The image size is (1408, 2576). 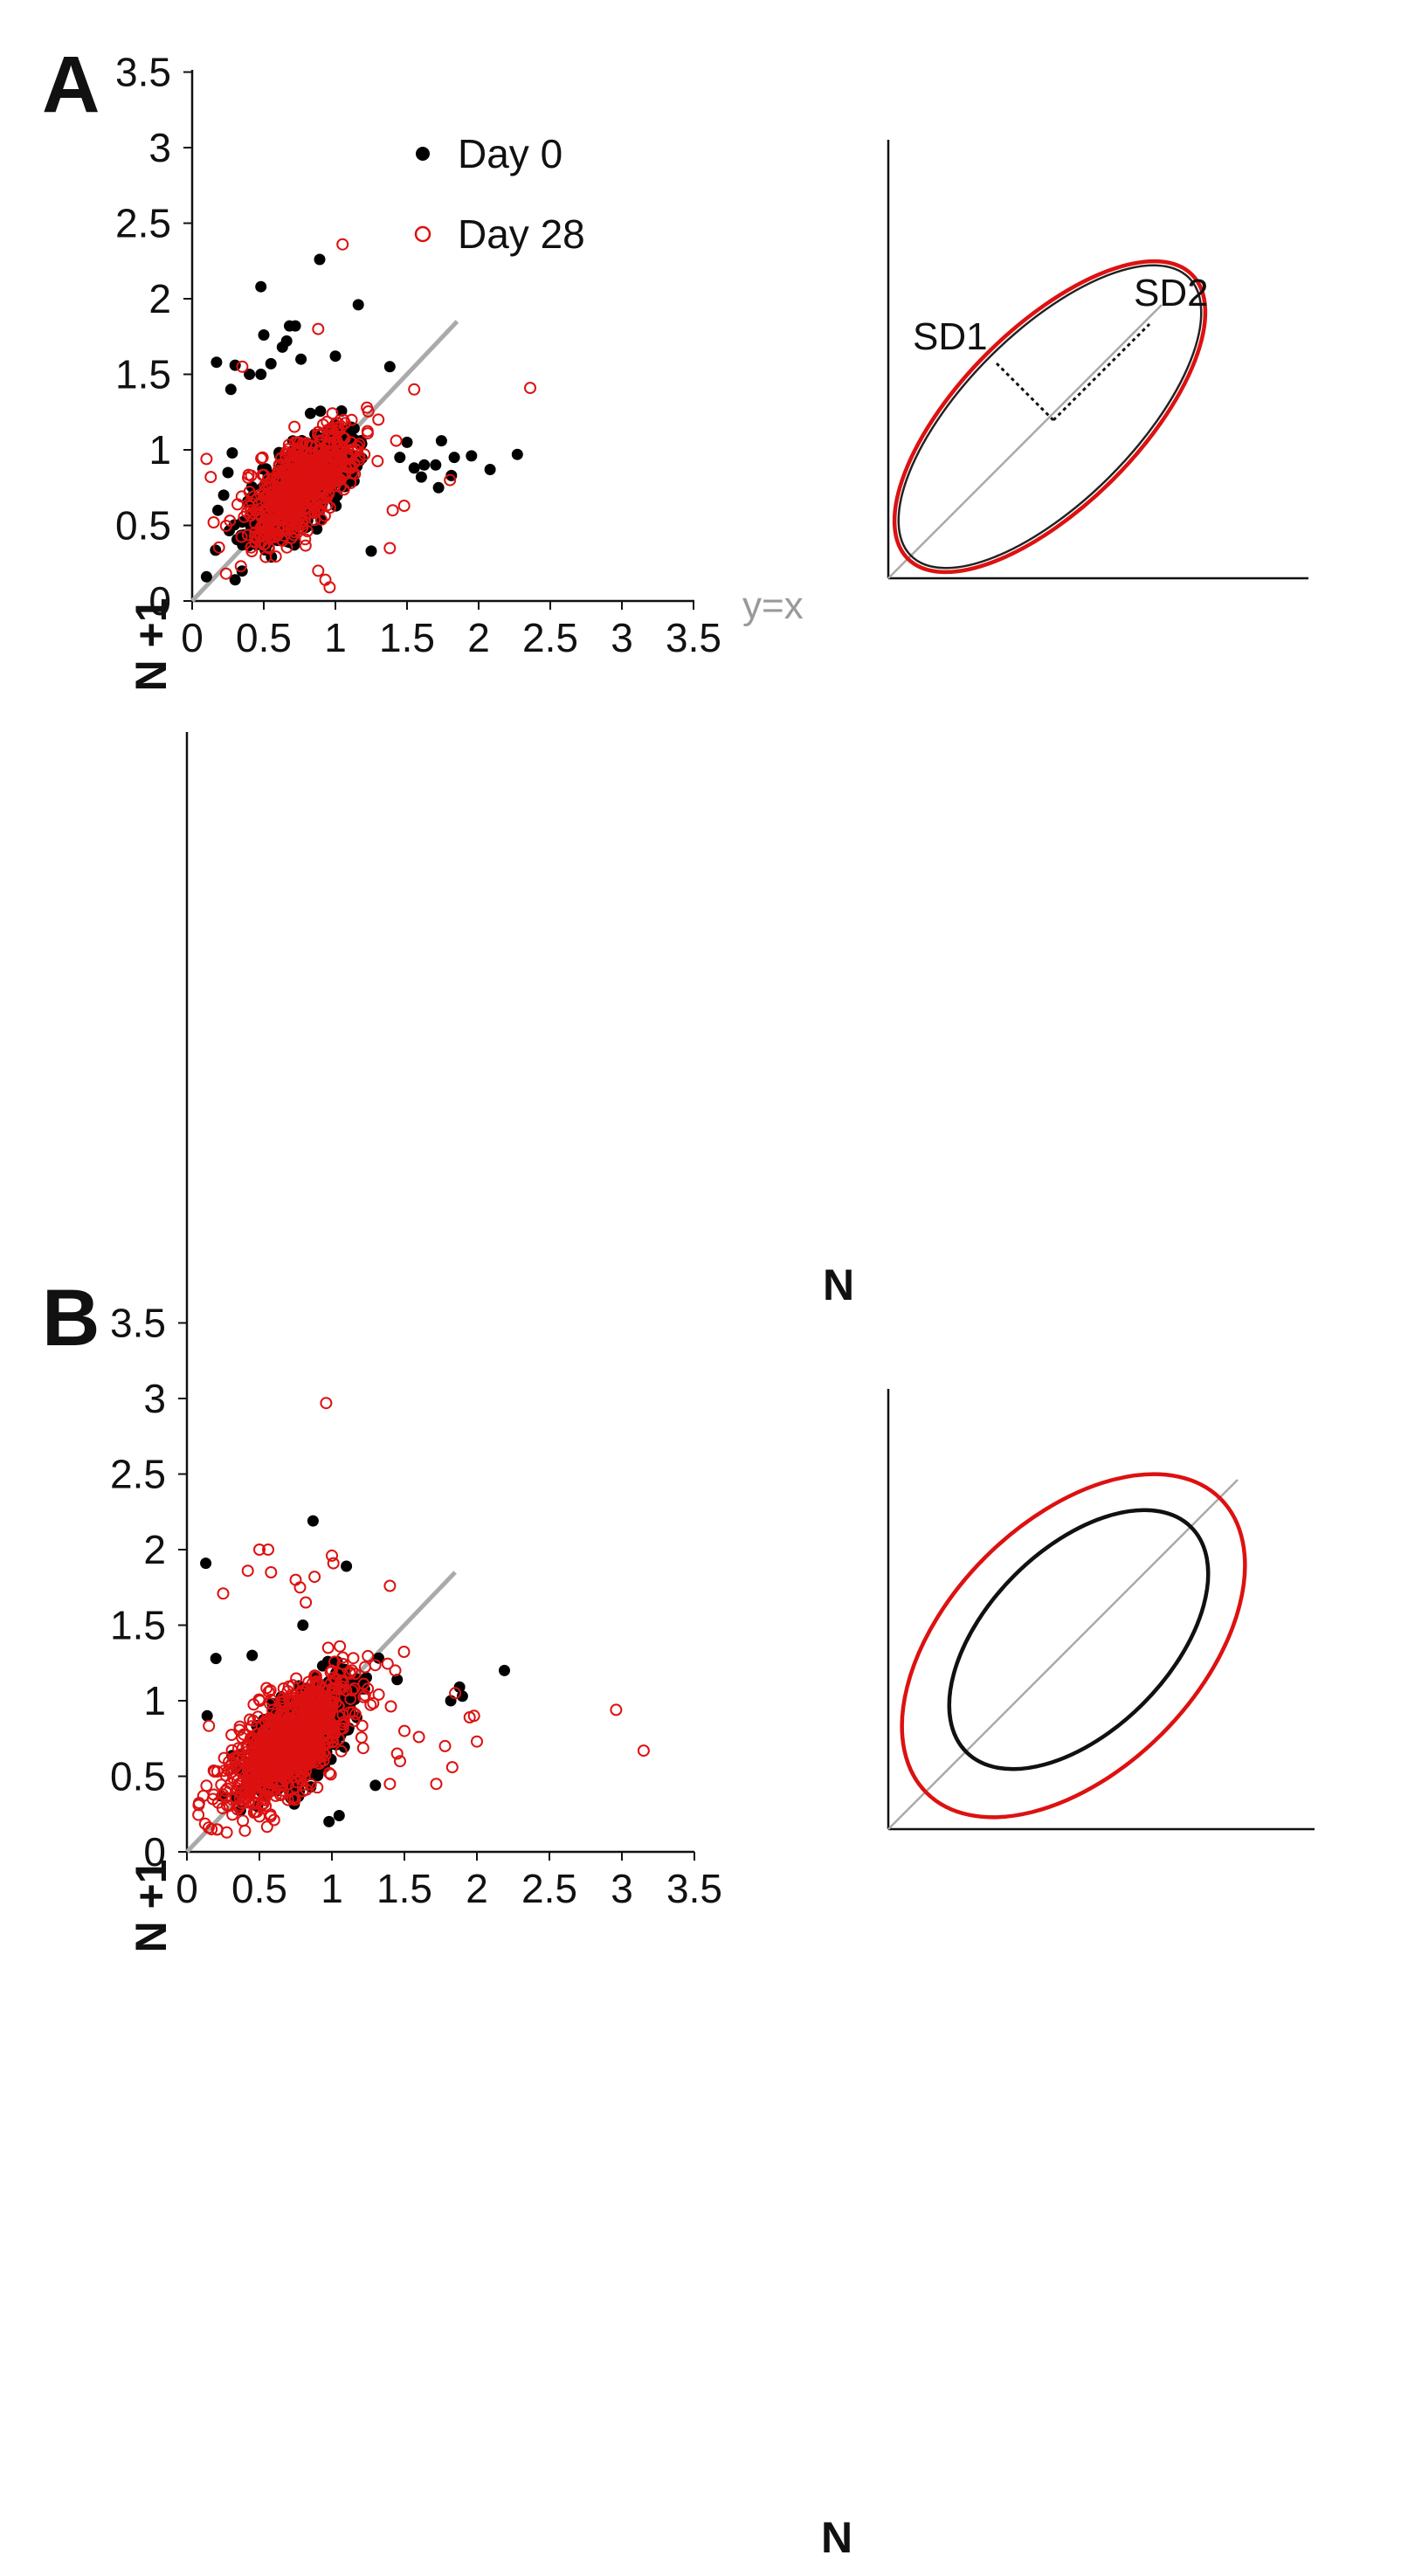 I want to click on panel-a-inset: SD1 SD2, so click(x=1097, y=360).